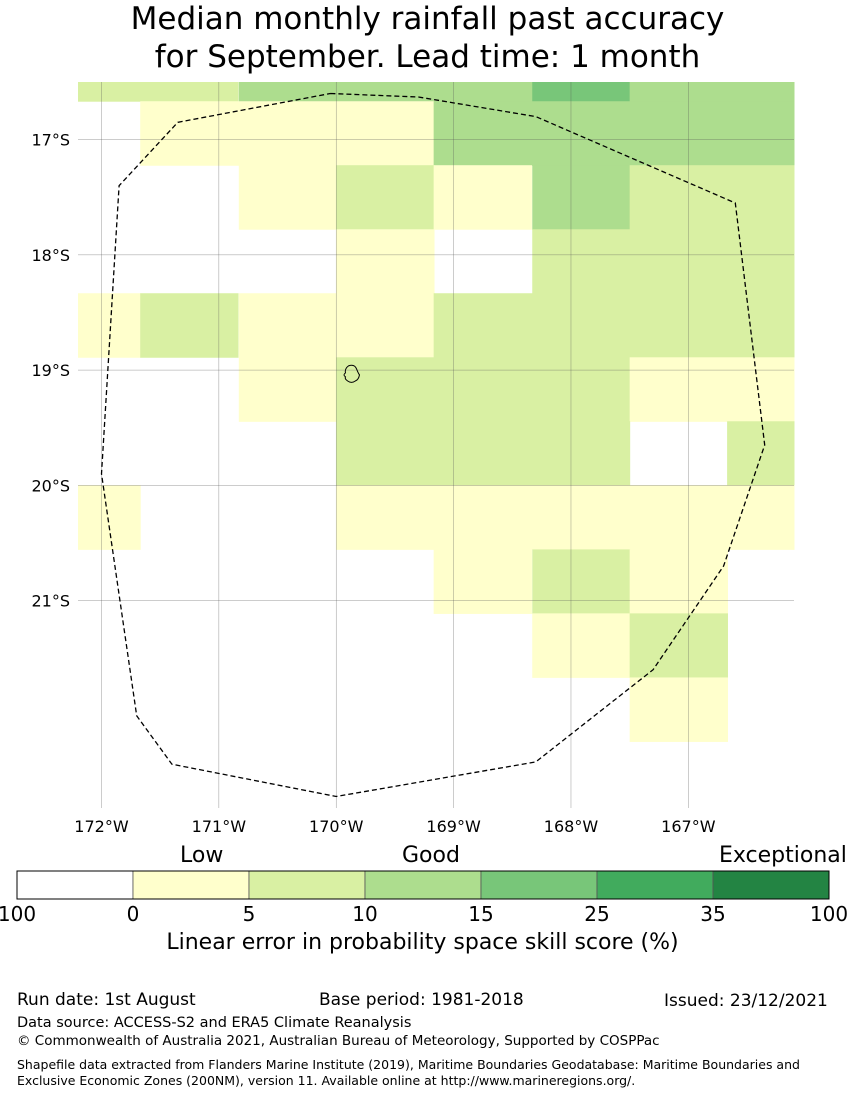  I want to click on title-line-2: for September. Lead time: 1 month, so click(427, 57).